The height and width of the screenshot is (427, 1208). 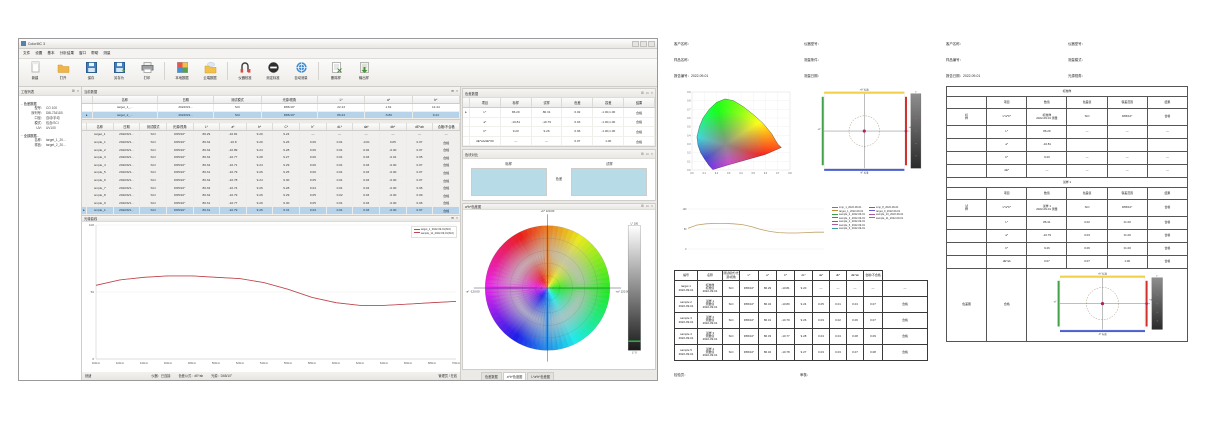 What do you see at coordinates (366, 126) in the screenshot?
I see `column-header-da*: da*` at bounding box center [366, 126].